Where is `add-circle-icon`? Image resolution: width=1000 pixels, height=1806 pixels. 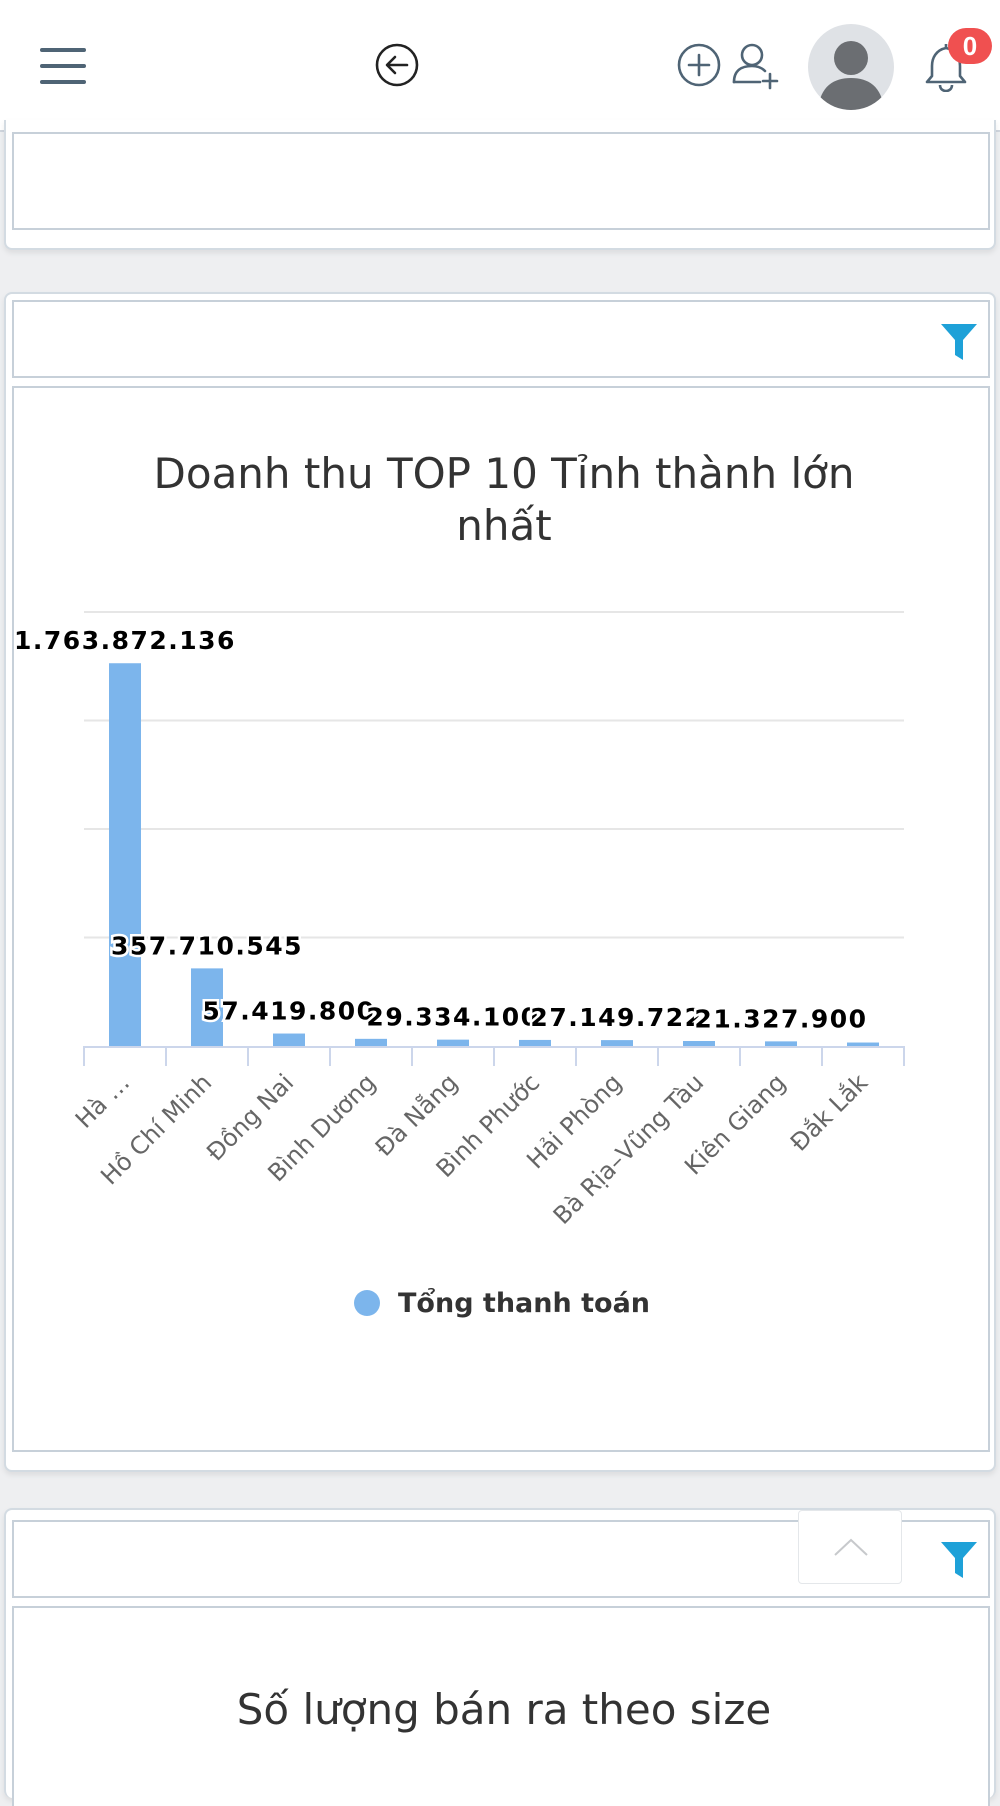
add-circle-icon is located at coordinates (699, 65).